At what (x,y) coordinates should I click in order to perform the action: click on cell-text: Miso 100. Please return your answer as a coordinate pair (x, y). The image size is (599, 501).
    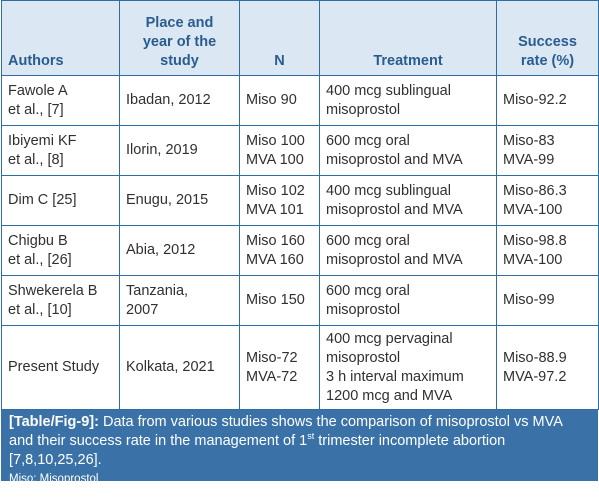
    Looking at the image, I should click on (275, 140).